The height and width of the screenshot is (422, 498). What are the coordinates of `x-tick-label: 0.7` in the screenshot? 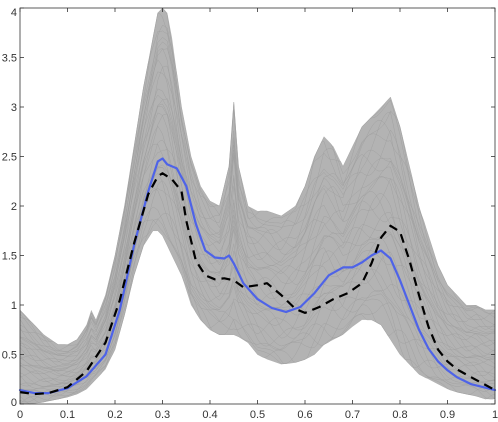 It's located at (352, 415).